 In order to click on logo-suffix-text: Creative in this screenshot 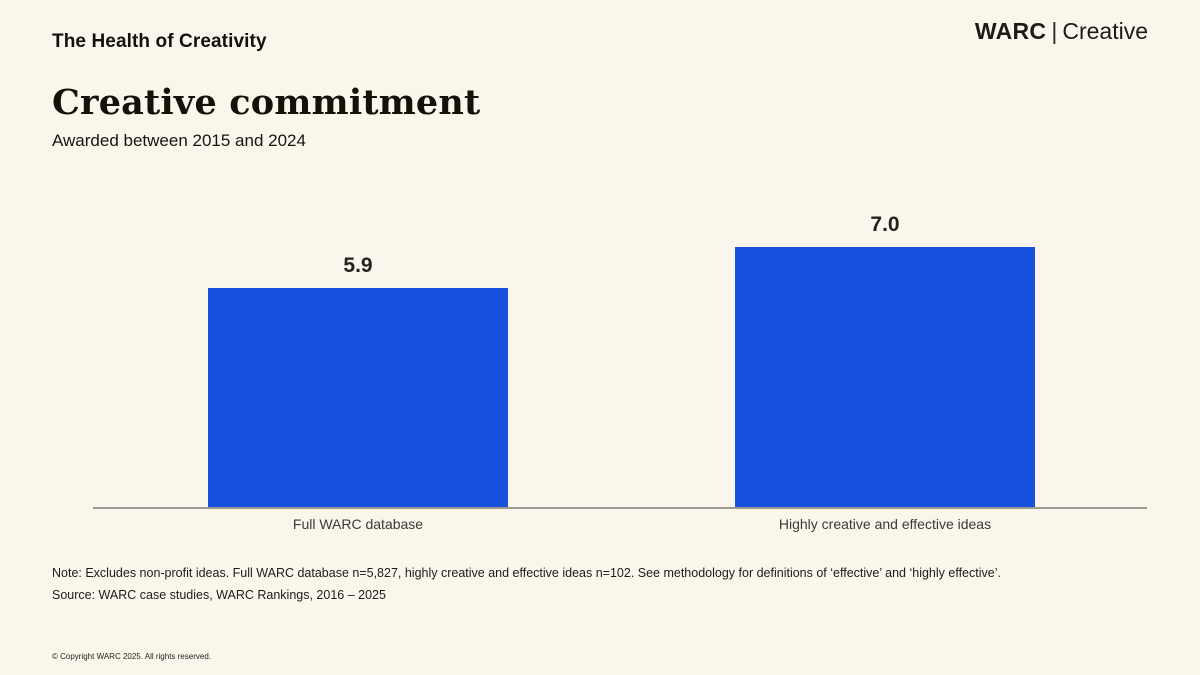, I will do `click(1105, 31)`.